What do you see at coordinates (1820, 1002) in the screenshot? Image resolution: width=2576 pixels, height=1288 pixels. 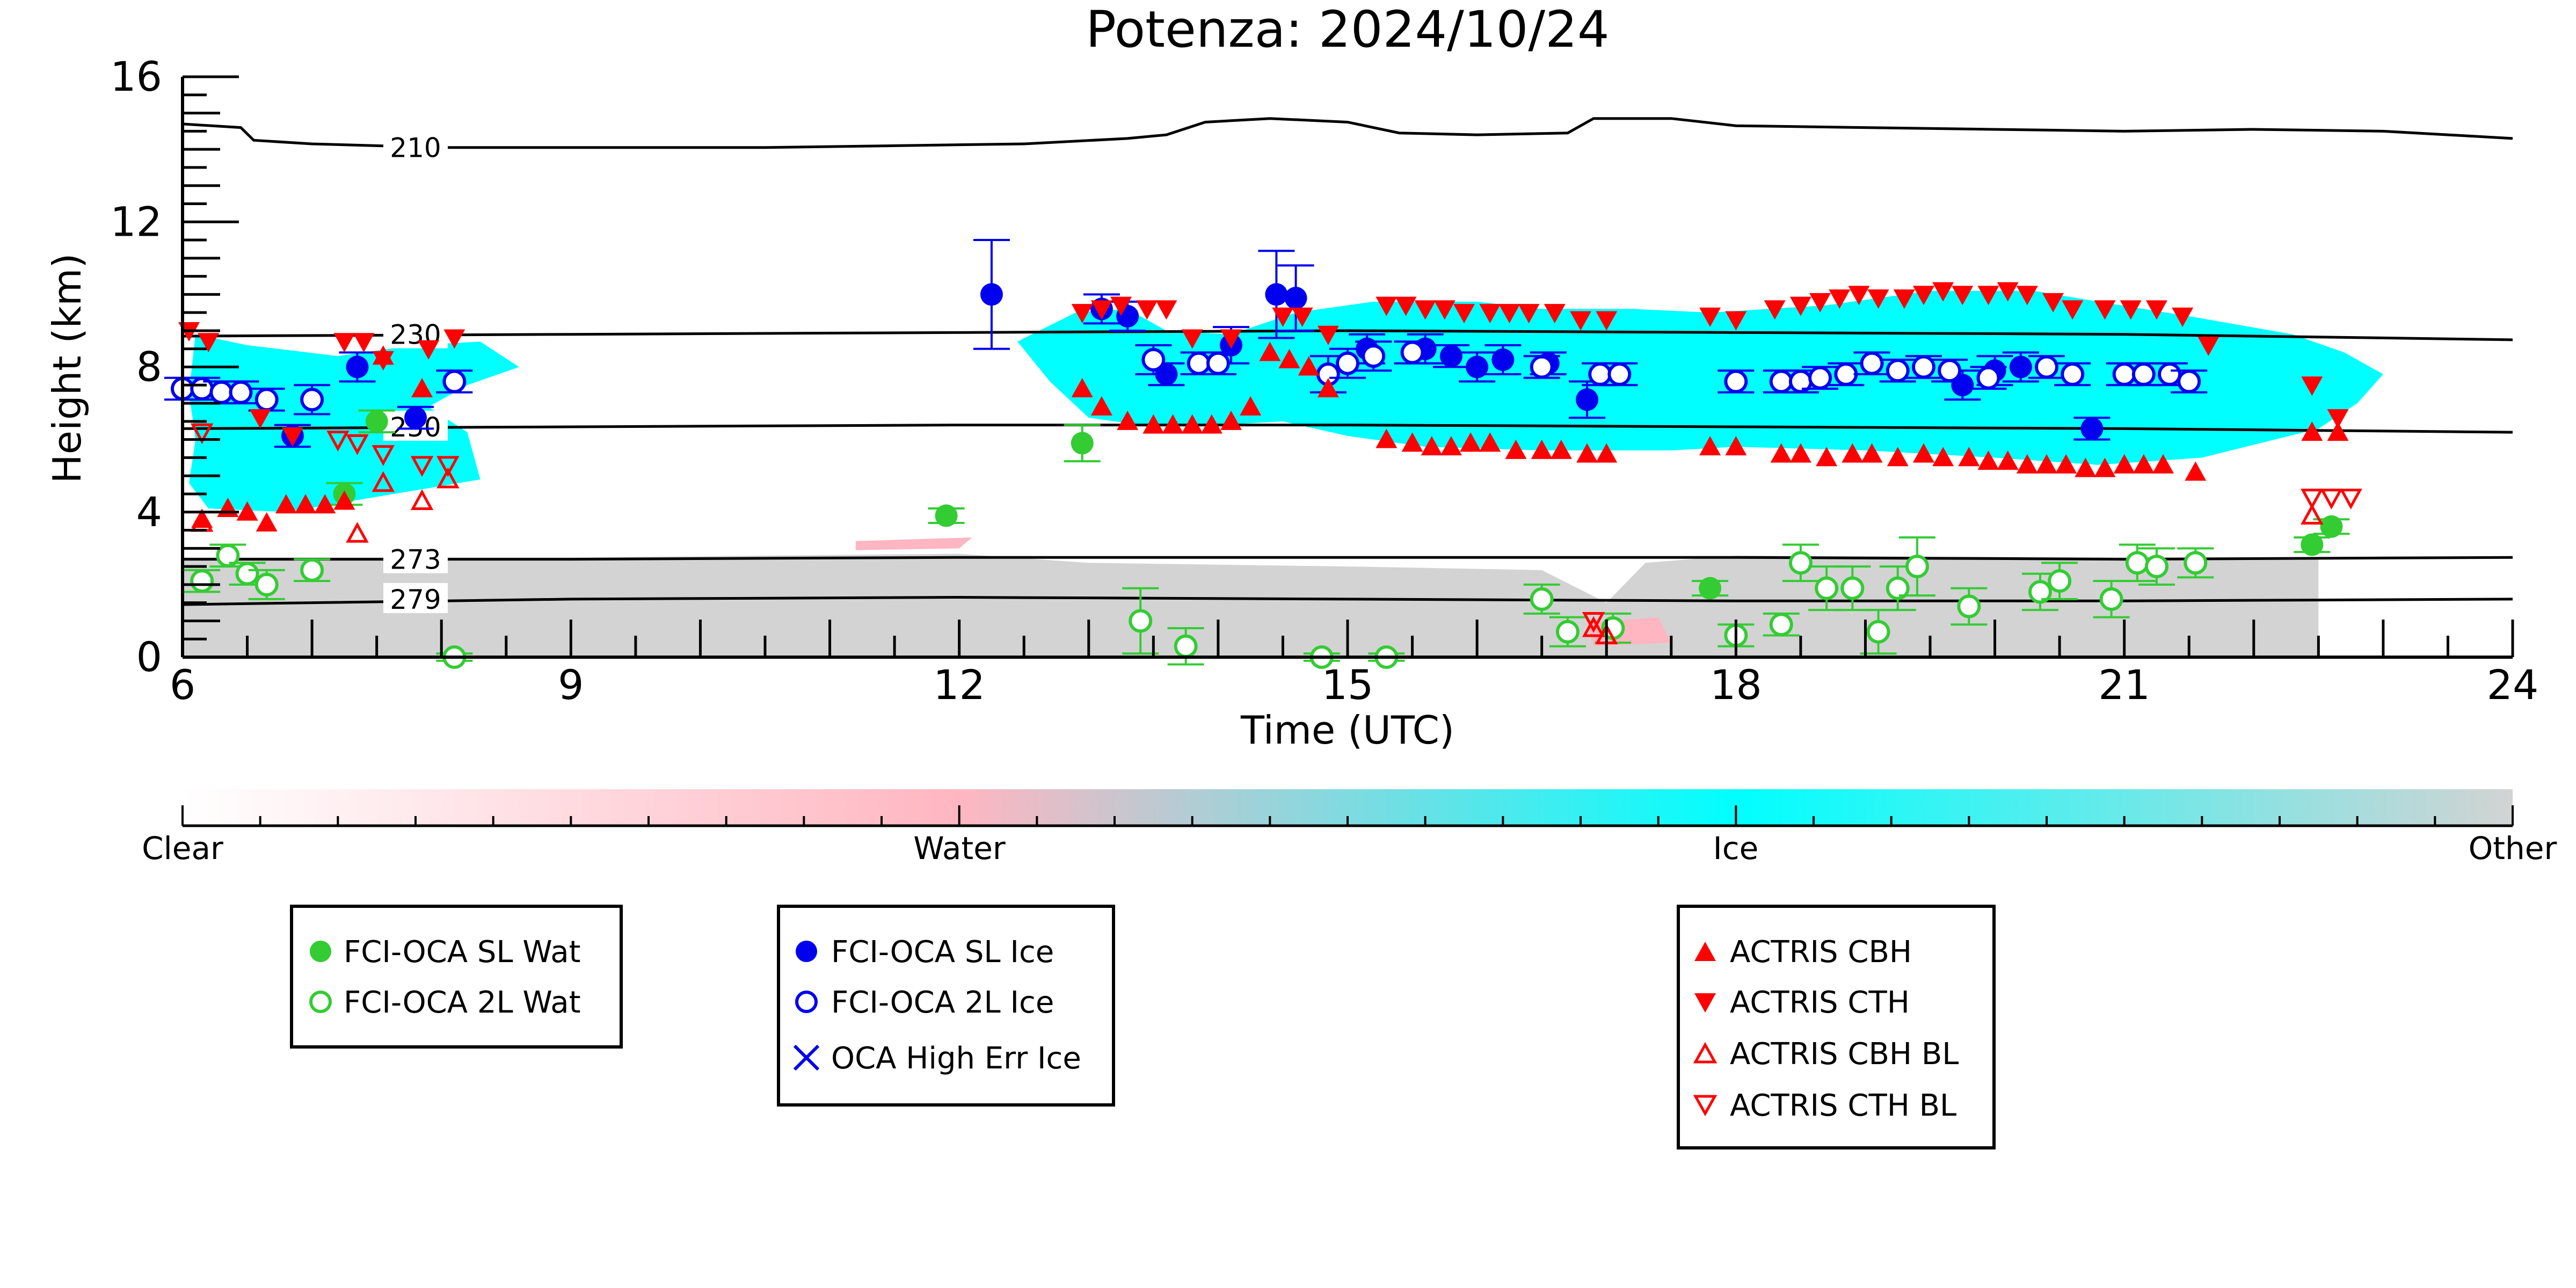 I see `legend-label-cth: ACTRIS CTH` at bounding box center [1820, 1002].